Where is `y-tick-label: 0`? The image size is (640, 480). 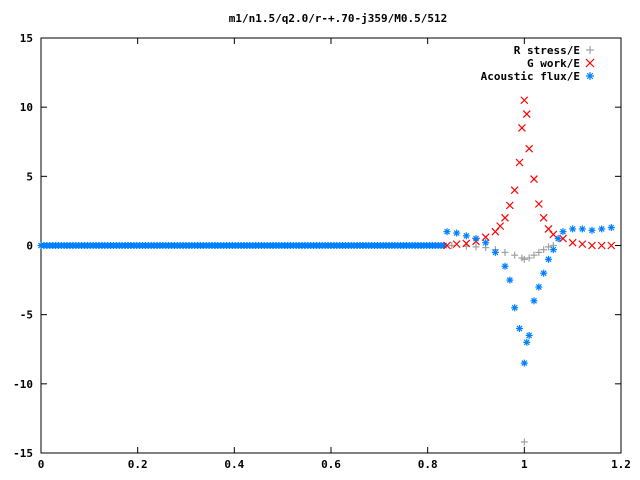 y-tick-label: 0 is located at coordinates (29, 246).